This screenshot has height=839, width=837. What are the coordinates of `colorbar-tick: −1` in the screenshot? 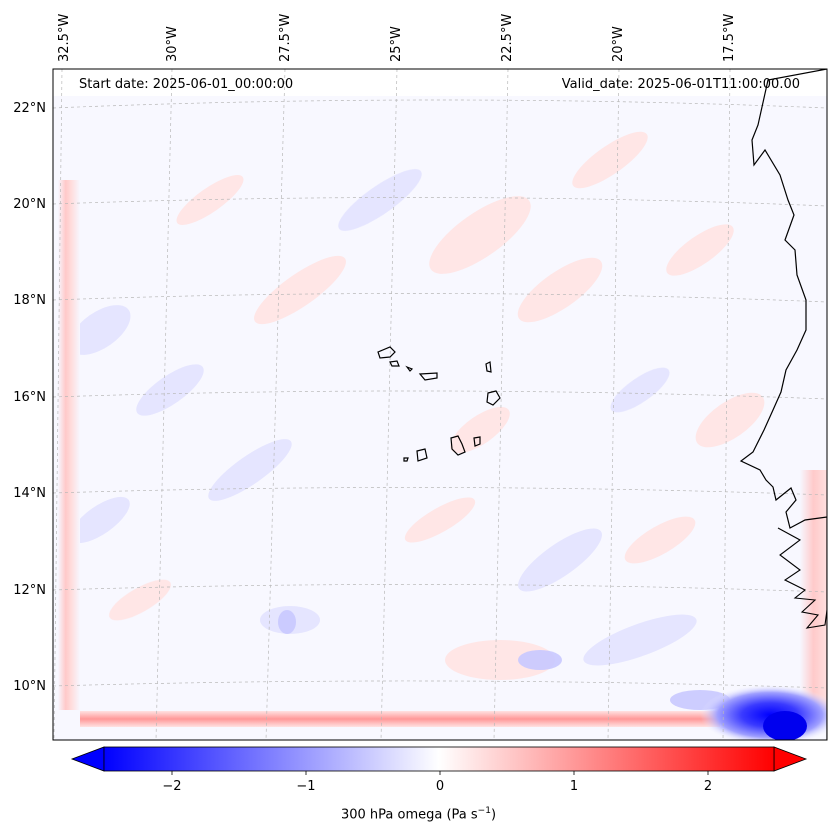 It's located at (305, 786).